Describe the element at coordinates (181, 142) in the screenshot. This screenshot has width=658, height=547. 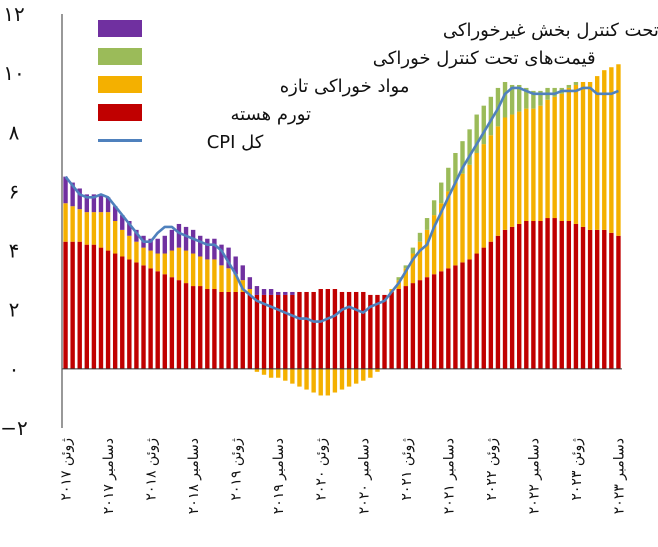
I see `legend-item: کل CPI` at that location.